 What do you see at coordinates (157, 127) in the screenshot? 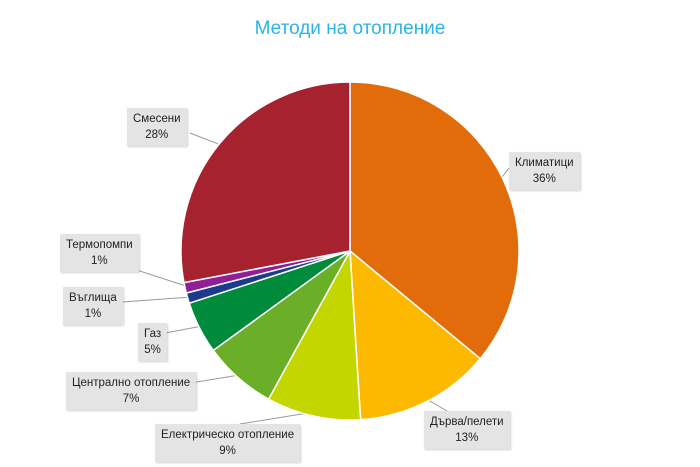
I see `label-smeseni: Смесени 28%` at bounding box center [157, 127].